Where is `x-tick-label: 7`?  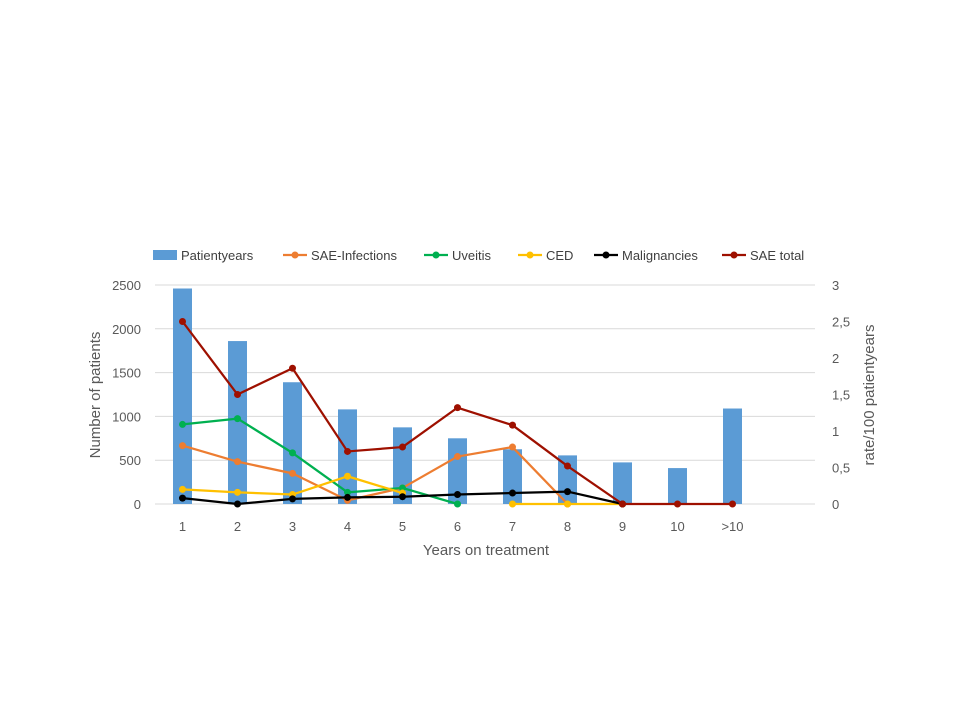 x-tick-label: 7 is located at coordinates (512, 526).